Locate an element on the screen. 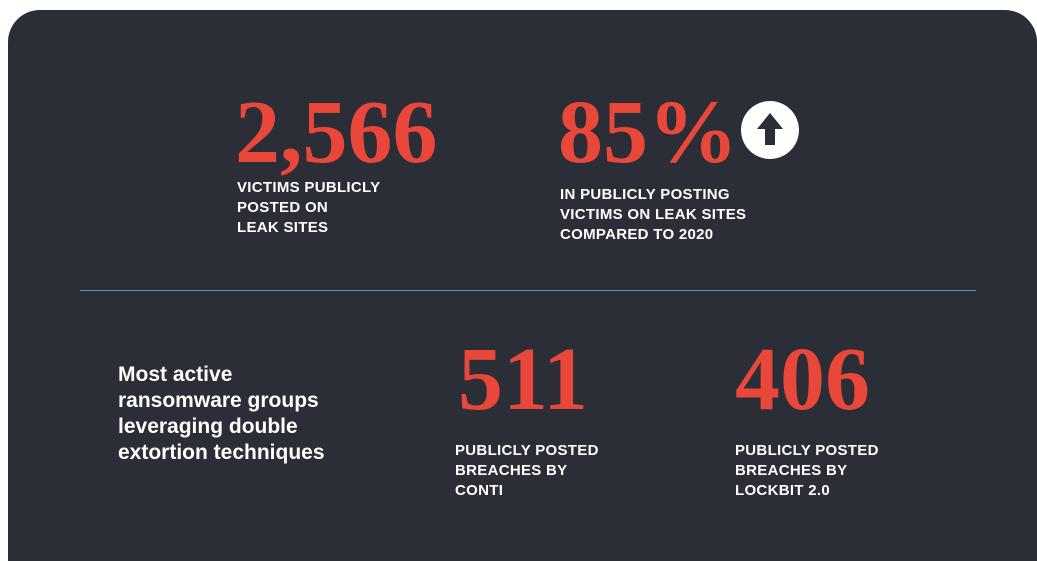 This screenshot has width=1037, height=561. label-line: LOCKBIT 2.0 is located at coordinates (782, 490).